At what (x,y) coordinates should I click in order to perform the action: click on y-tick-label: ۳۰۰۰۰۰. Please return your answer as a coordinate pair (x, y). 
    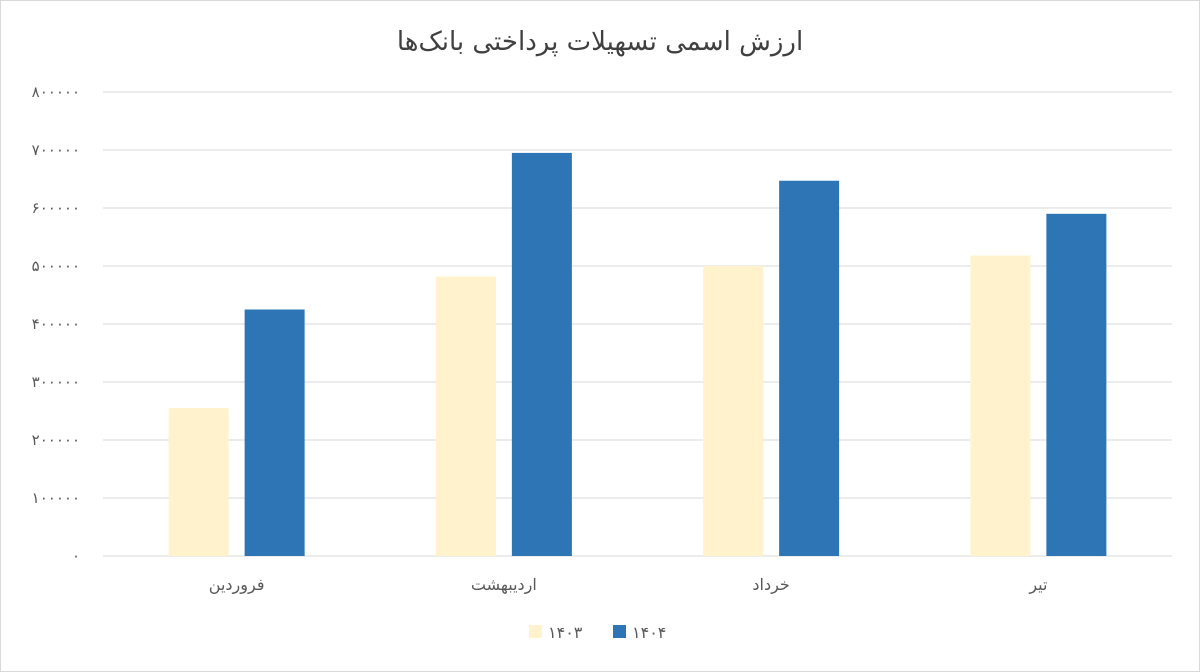
    Looking at the image, I should click on (56, 382).